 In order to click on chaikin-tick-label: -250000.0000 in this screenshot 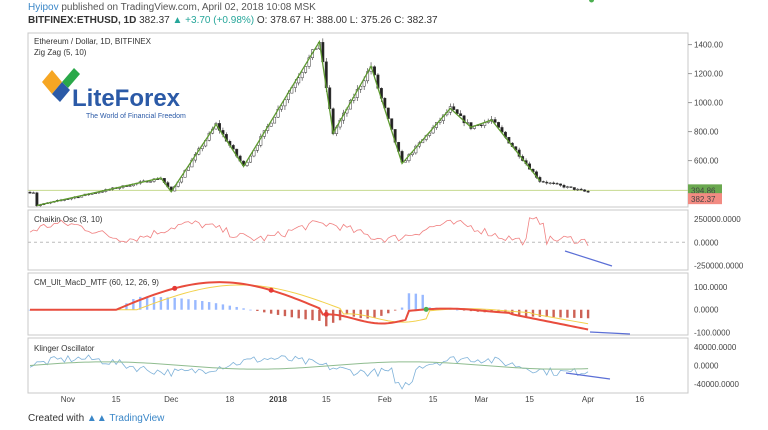, I will do `click(719, 265)`.